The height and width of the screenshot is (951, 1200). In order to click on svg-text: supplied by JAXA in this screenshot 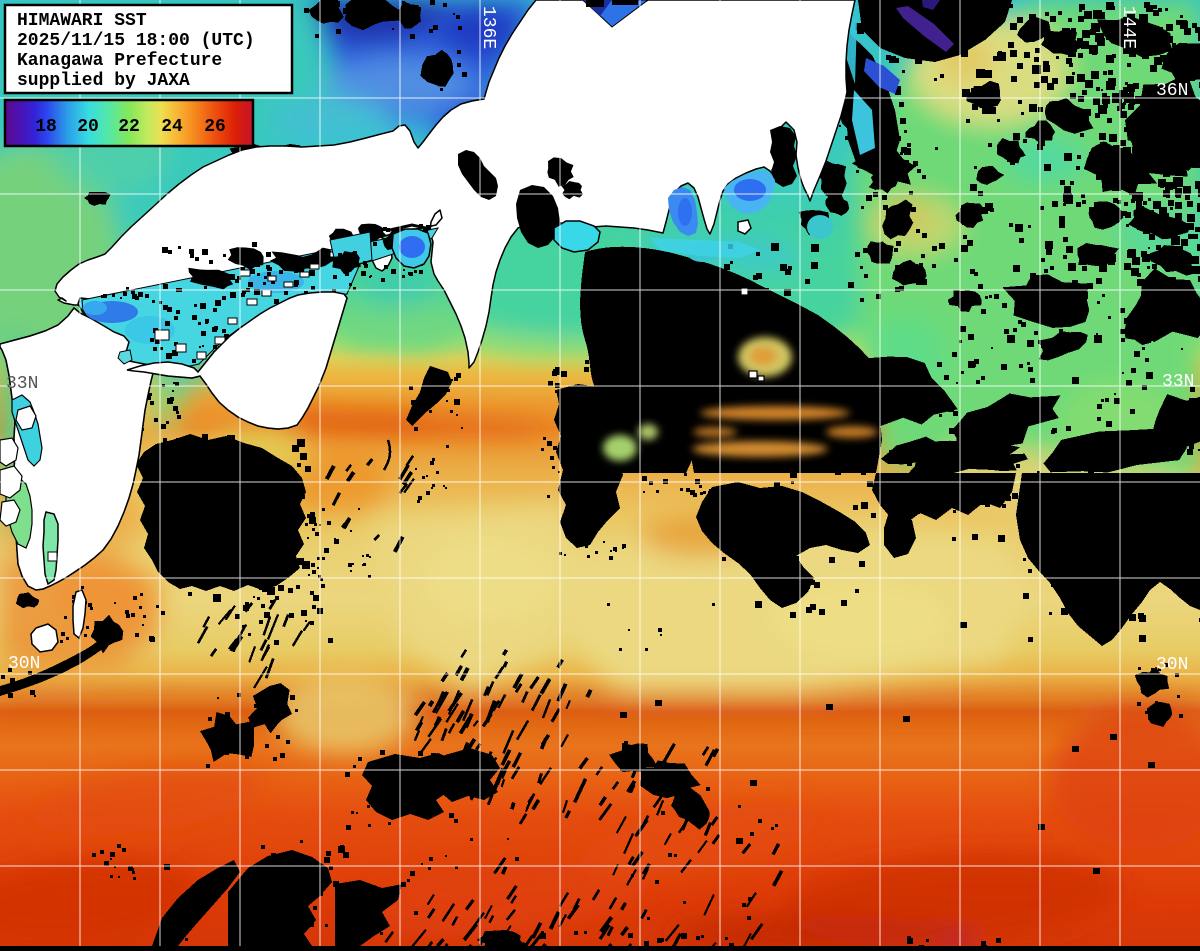, I will do `click(103, 81)`.